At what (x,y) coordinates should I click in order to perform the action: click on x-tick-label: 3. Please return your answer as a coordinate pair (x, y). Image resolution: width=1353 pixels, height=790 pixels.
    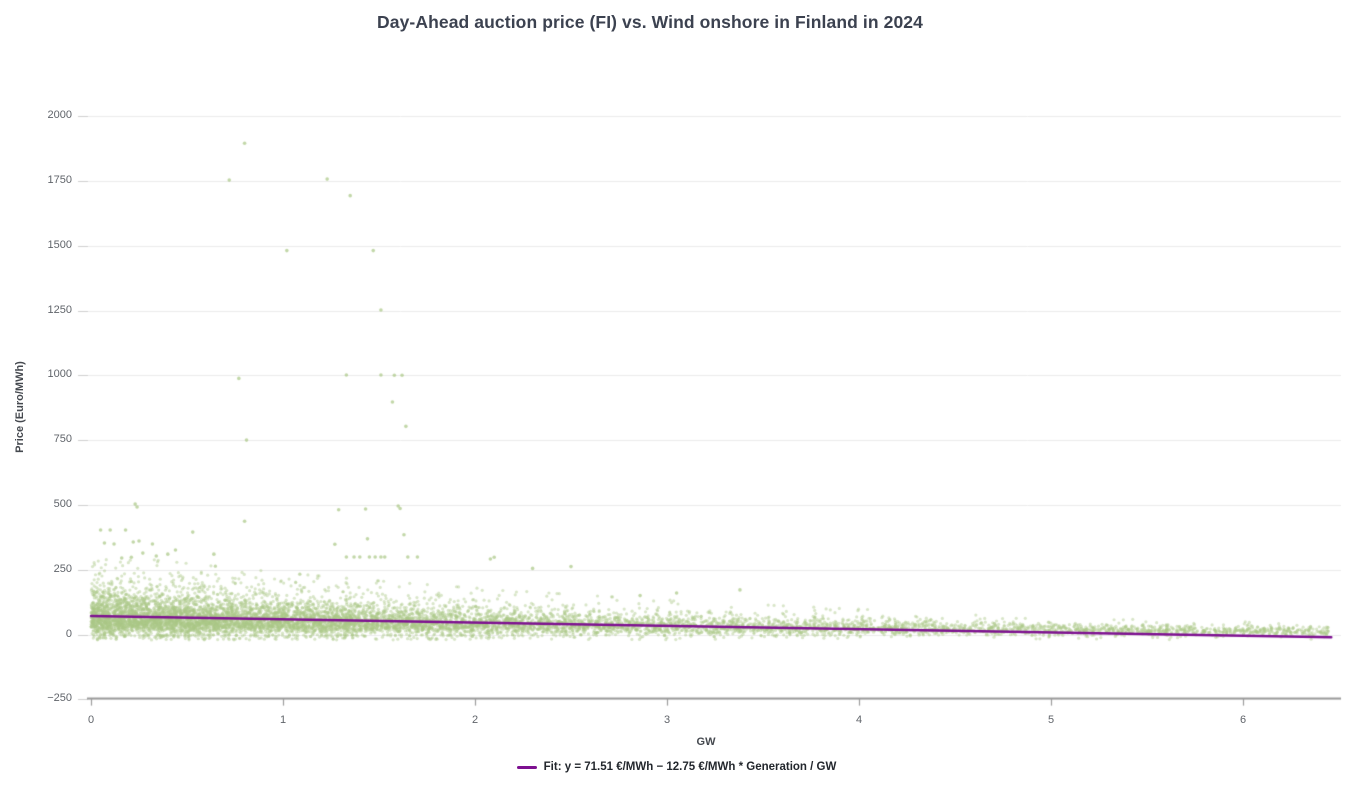
    Looking at the image, I should click on (667, 720).